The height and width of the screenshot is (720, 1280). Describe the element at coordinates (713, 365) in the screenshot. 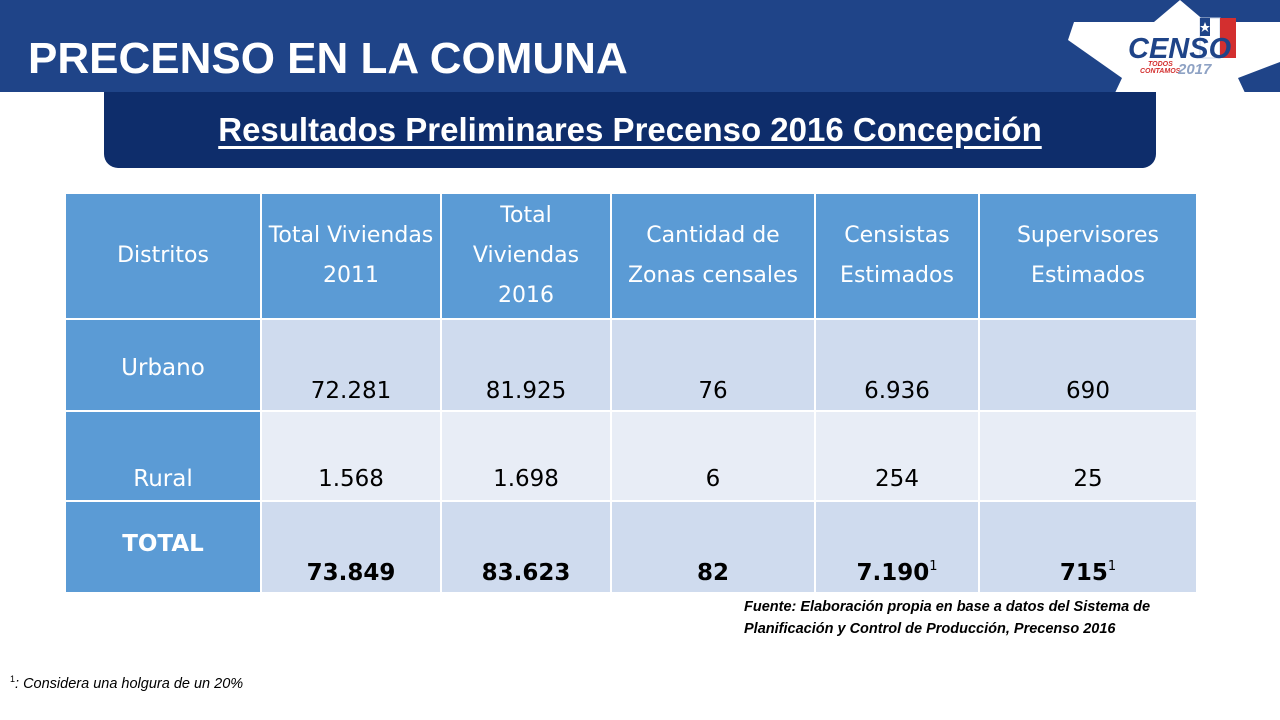

I see `table-cell: 76` at that location.